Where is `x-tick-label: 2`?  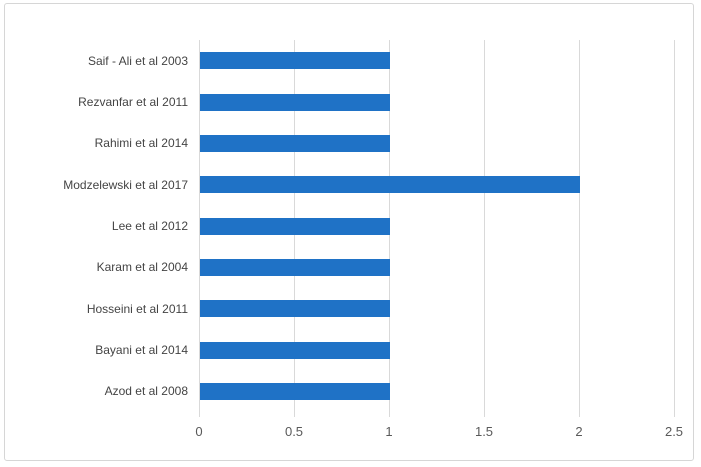 x-tick-label: 2 is located at coordinates (579, 431).